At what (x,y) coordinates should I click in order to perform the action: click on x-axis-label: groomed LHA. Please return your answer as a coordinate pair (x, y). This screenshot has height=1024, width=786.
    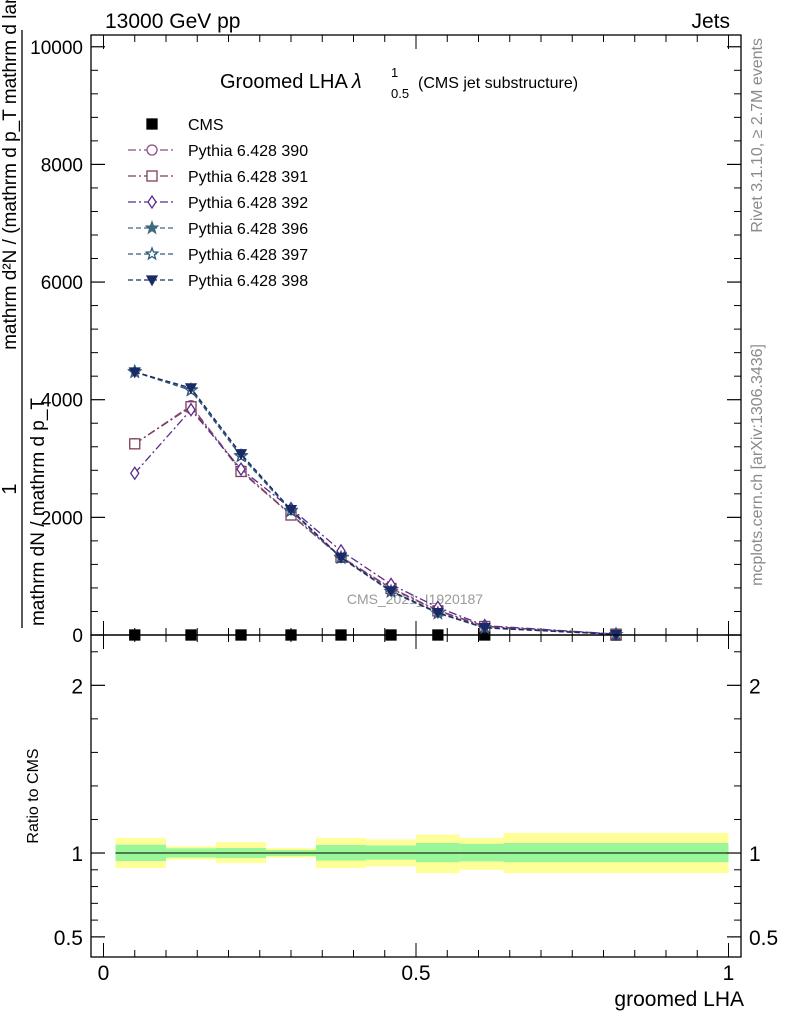
    Looking at the image, I should click on (679, 999).